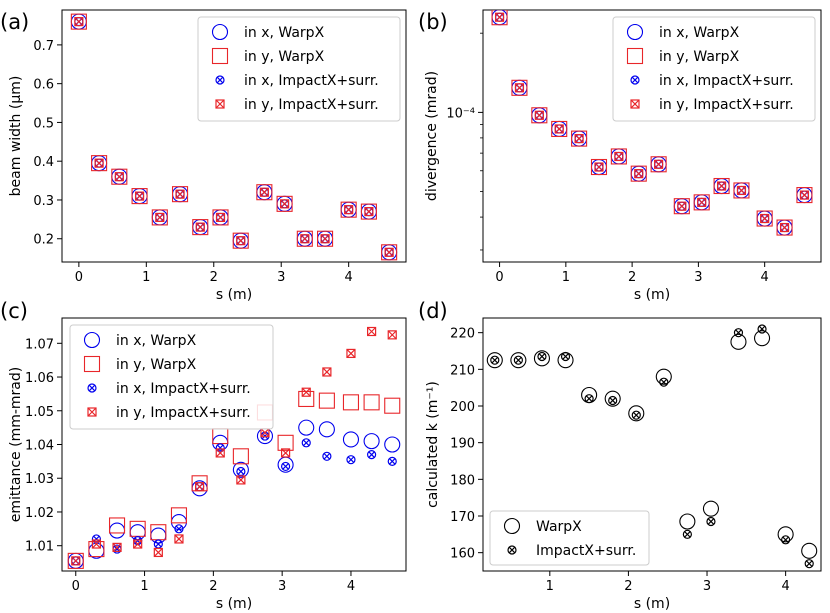  What do you see at coordinates (460, 113) in the screenshot?
I see `y-tick-label: 10⁻⁴` at bounding box center [460, 113].